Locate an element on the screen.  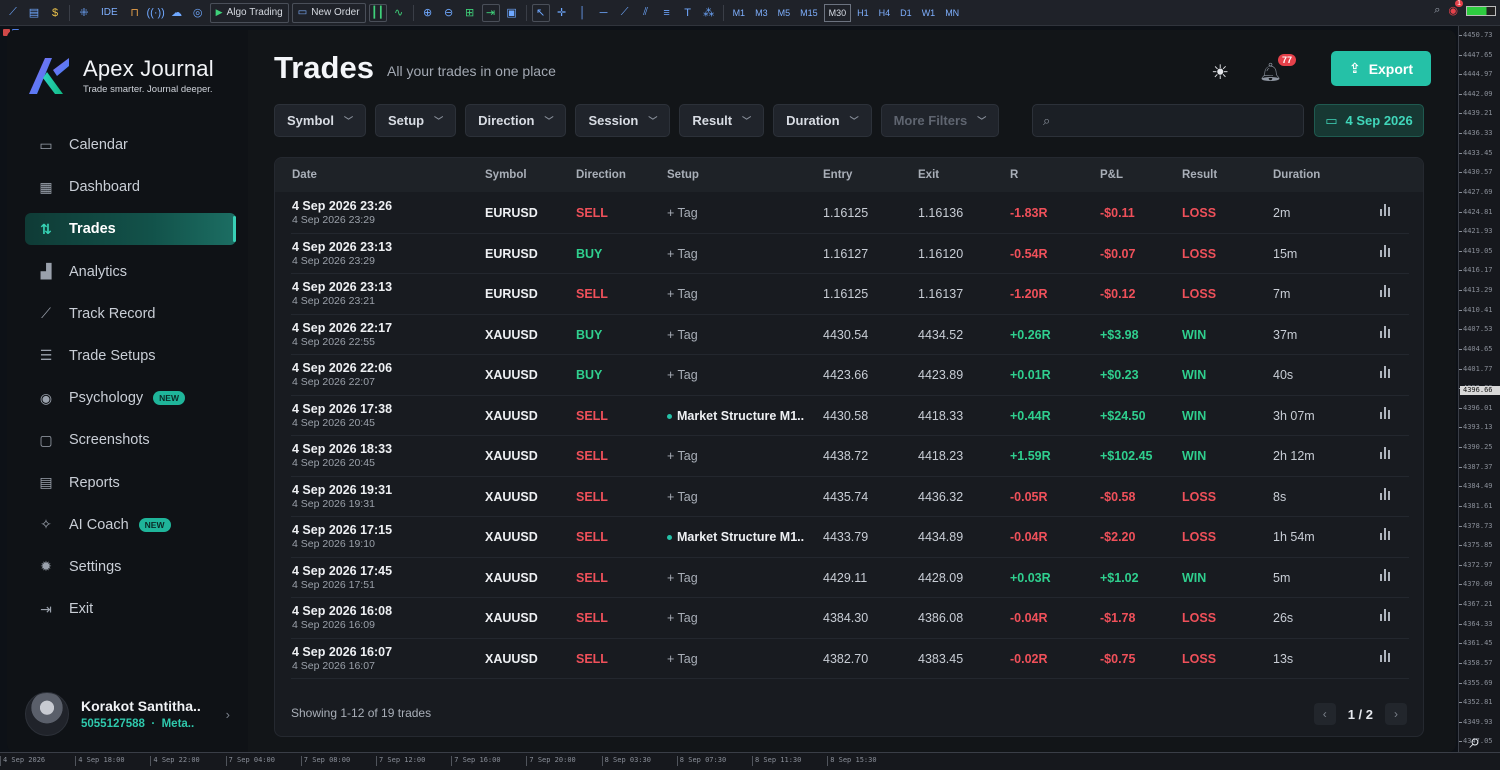
column-header-pl: P&L is located at coordinates (1111, 175).